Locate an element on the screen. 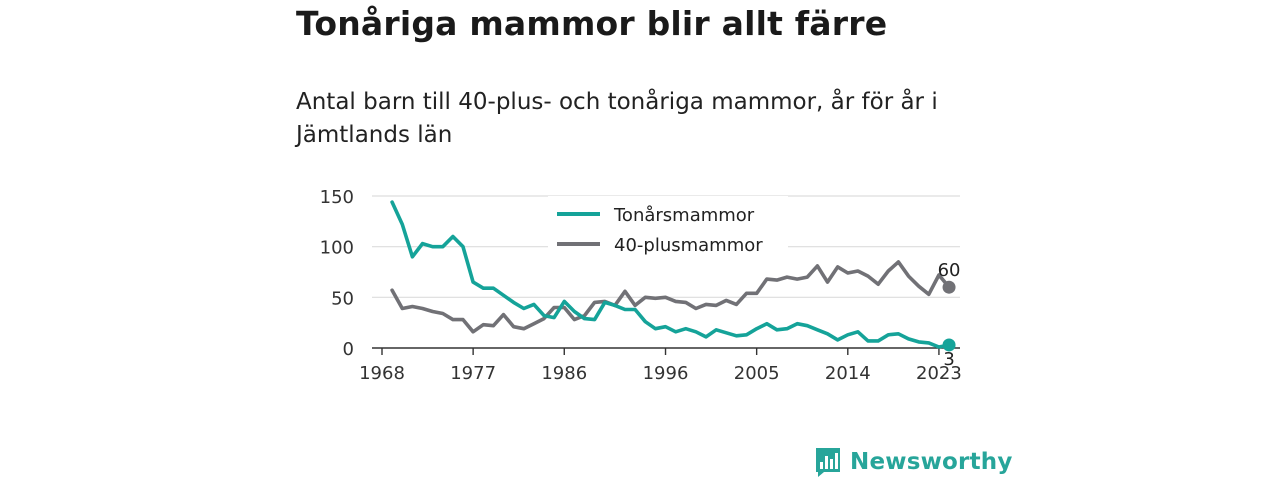  y-tick-label-50: 50 is located at coordinates (342, 298).